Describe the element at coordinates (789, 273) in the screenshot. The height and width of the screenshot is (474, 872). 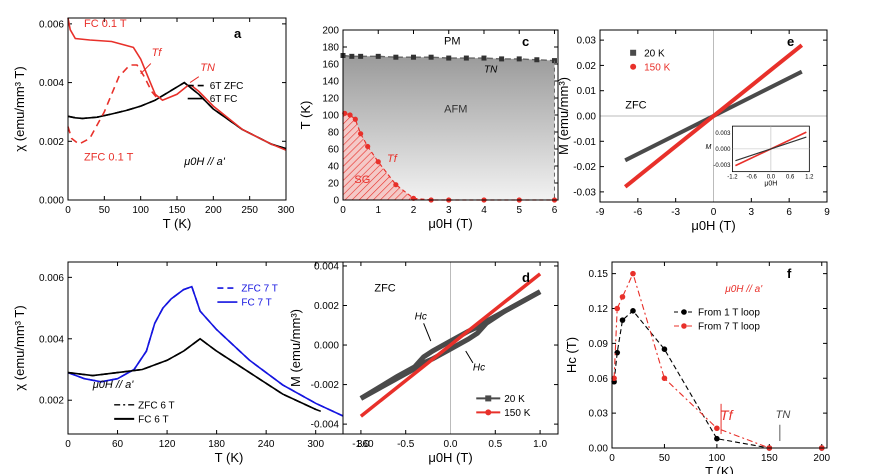
I see `panel-letter: f` at that location.